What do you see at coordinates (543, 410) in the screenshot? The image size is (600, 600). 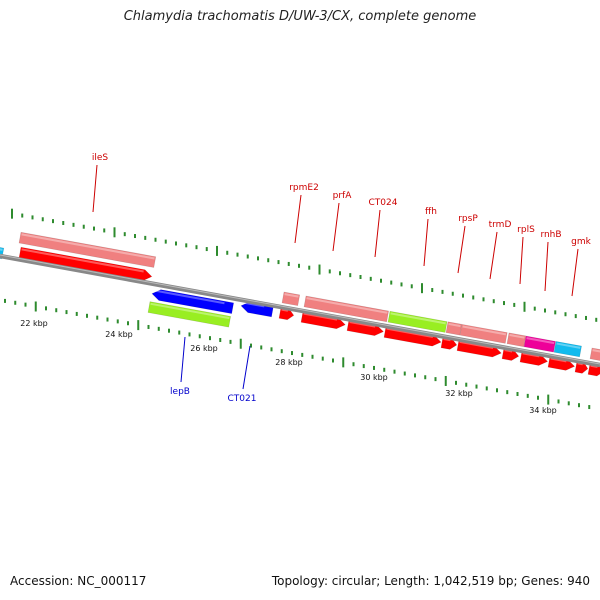 I see `ruler-label: 34 kbp` at bounding box center [543, 410].